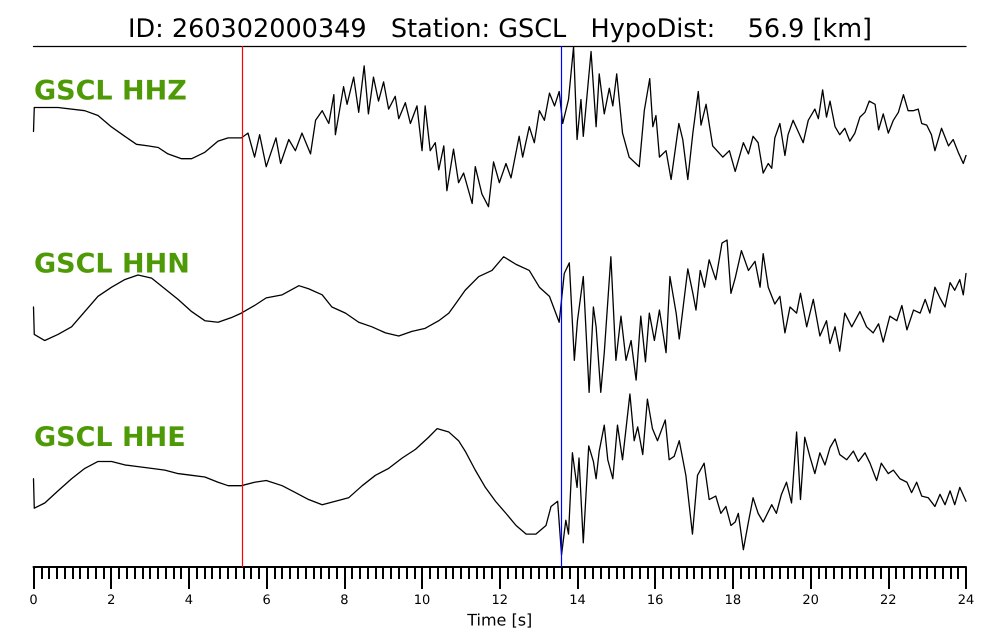 The width and height of the screenshot is (1000, 640). What do you see at coordinates (966, 600) in the screenshot?
I see `x-tick-label: 24` at bounding box center [966, 600].